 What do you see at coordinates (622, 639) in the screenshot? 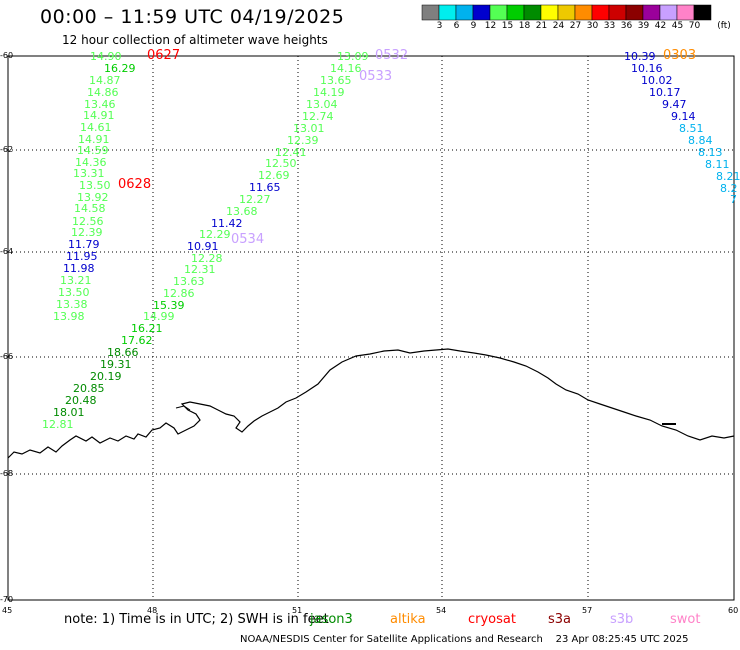
I see `credit-timestamp: 23 Apr 08:25:45 UTC 2025` at bounding box center [622, 639].